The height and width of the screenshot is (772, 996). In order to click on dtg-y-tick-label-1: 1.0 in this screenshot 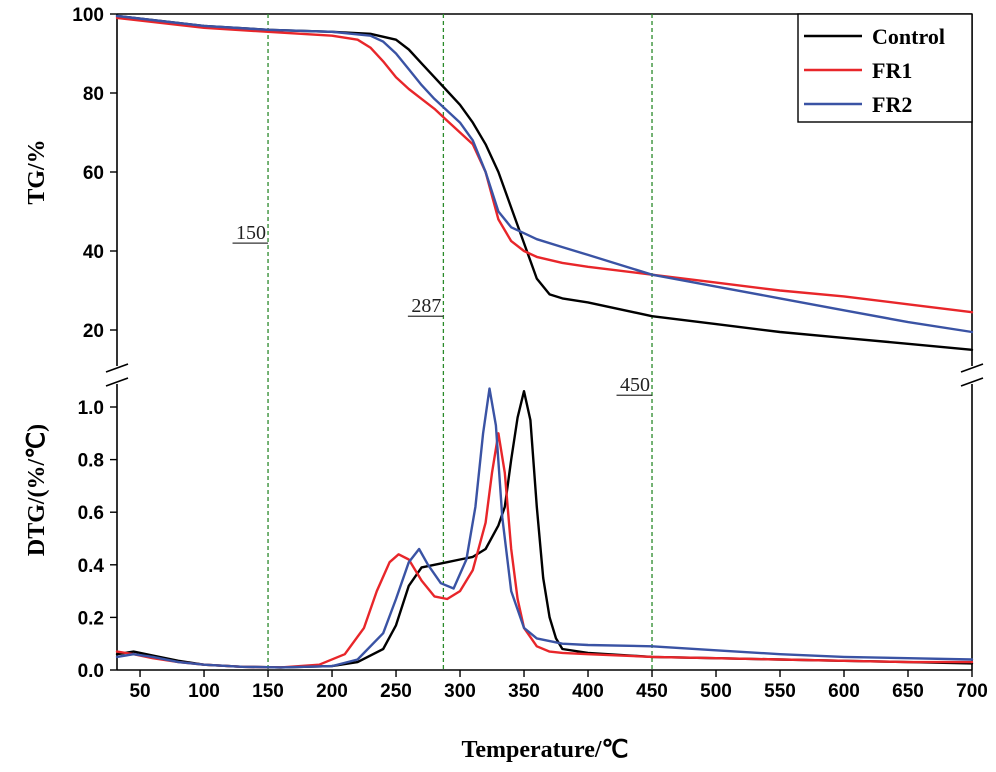, I will do `click(91, 408)`.